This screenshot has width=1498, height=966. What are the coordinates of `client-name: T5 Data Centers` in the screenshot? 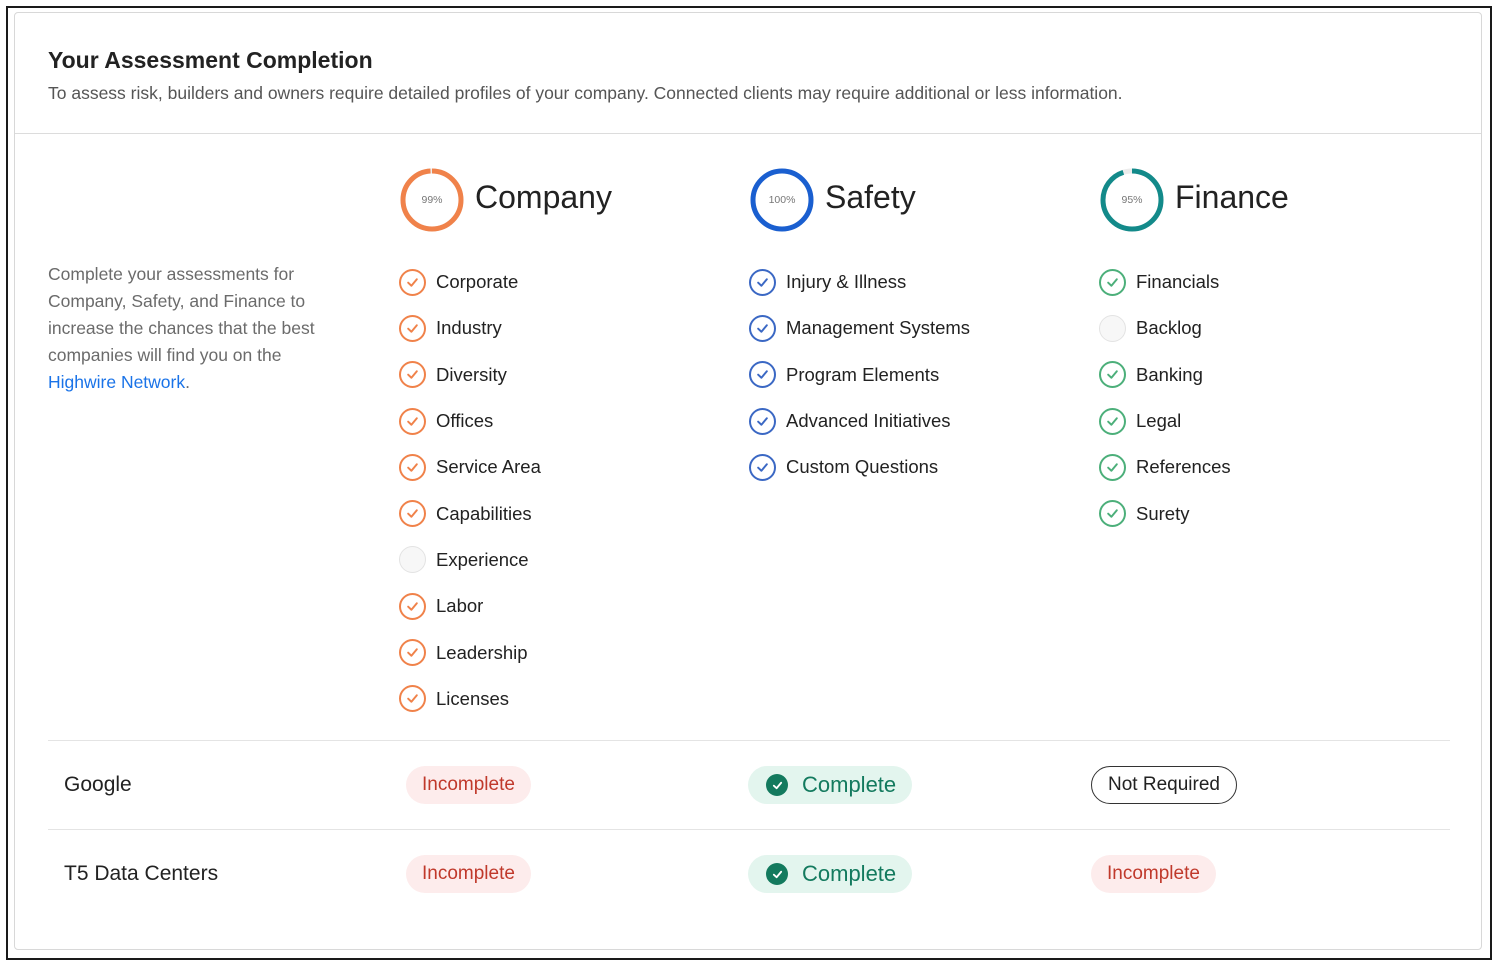 It's located at (141, 873).